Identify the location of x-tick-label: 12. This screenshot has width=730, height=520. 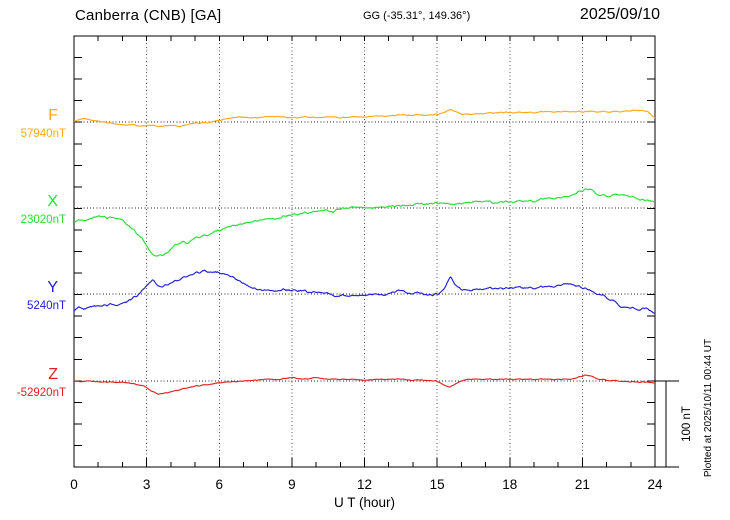
(364, 484).